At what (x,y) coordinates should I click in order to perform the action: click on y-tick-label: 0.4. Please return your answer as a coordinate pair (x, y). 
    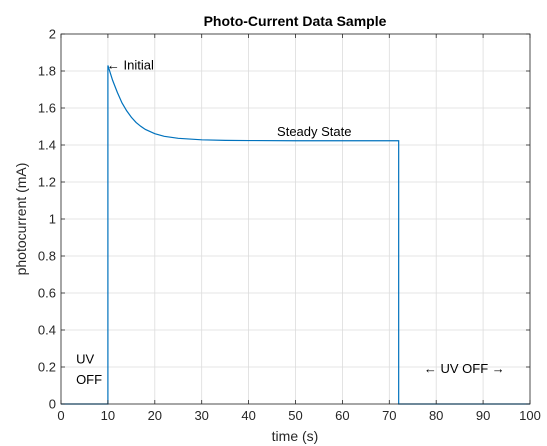
    Looking at the image, I should click on (47, 330).